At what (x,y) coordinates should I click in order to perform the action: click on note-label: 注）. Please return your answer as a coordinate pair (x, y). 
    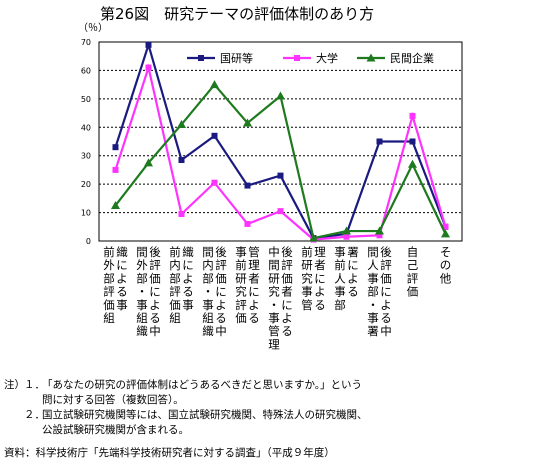
    Looking at the image, I should click on (14, 385).